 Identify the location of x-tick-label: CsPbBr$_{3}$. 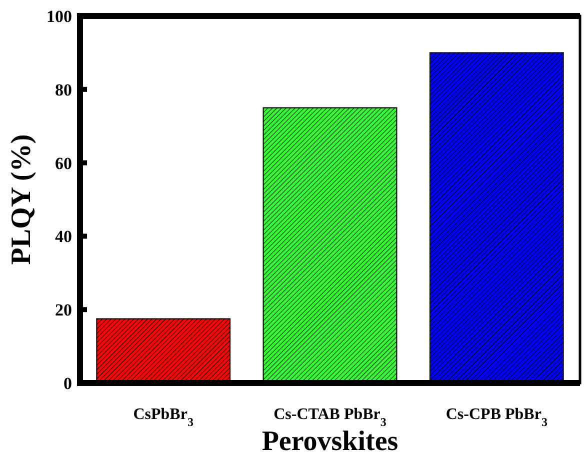
(163, 417).